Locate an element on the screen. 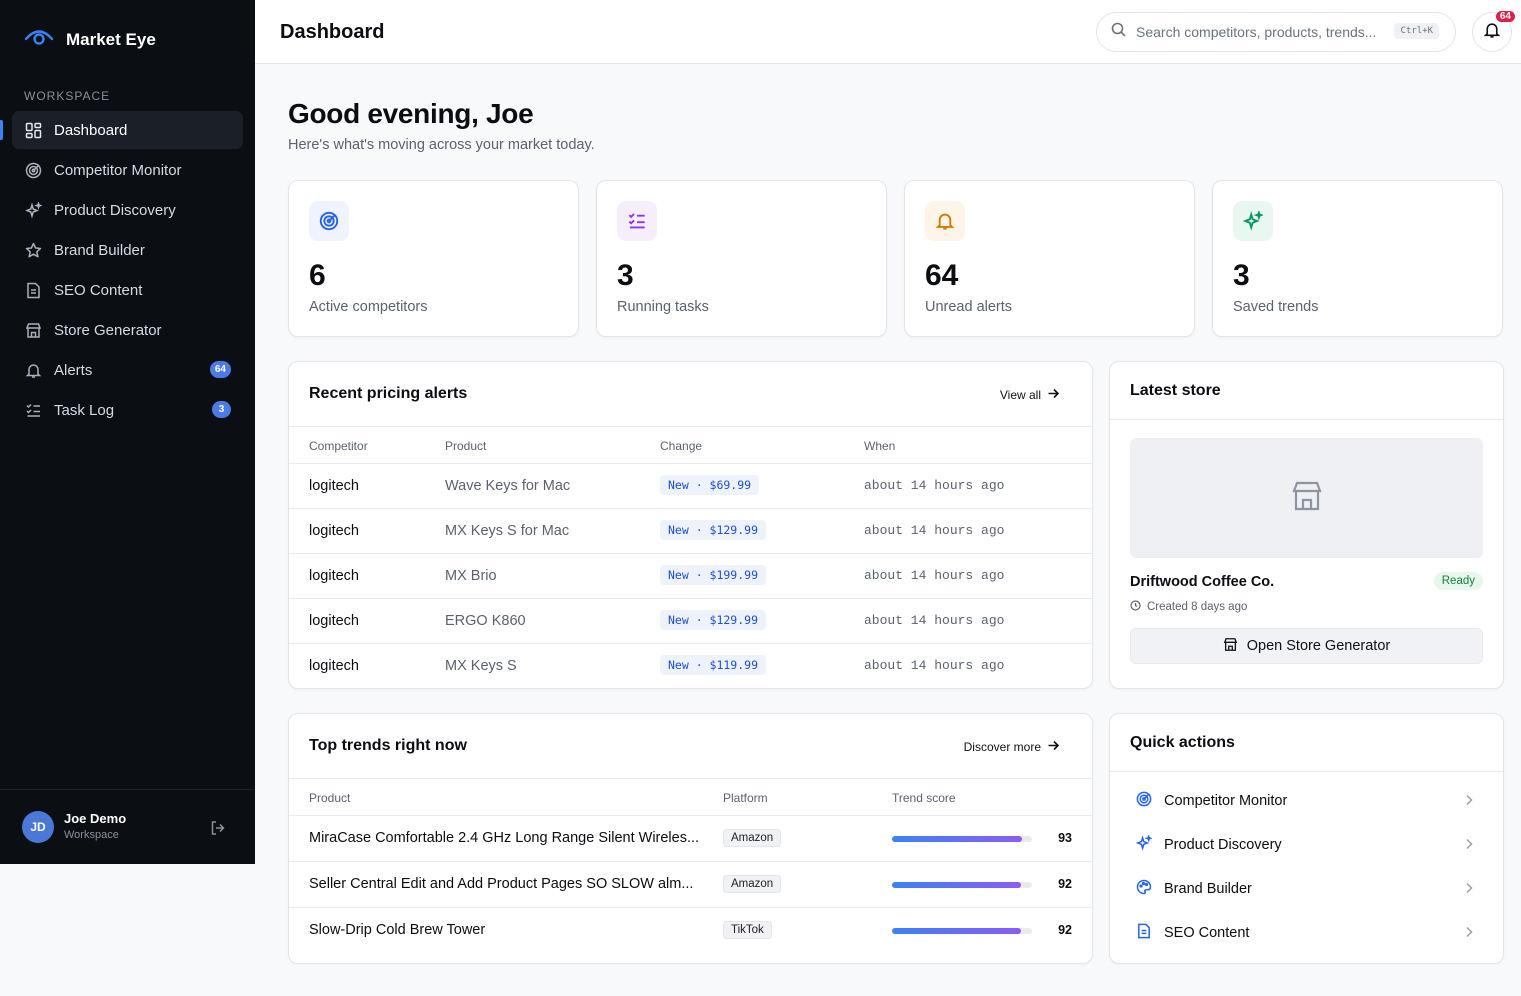 The height and width of the screenshot is (996, 1521). store-preview is located at coordinates (1306, 498).